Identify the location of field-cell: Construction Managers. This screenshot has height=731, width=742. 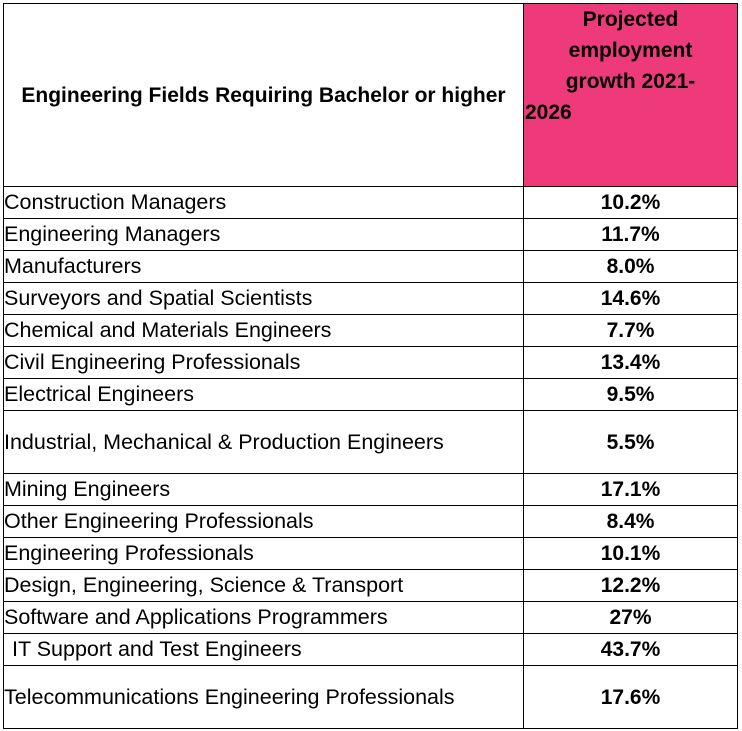
(263, 202).